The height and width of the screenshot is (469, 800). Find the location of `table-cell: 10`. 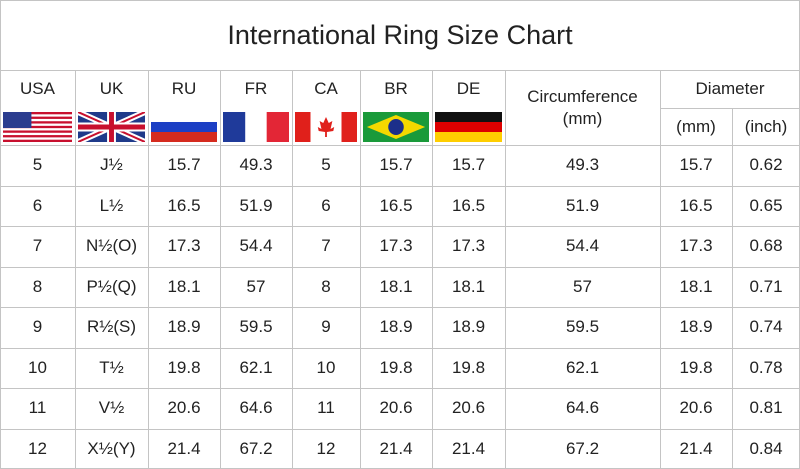

table-cell: 10 is located at coordinates (326, 367).